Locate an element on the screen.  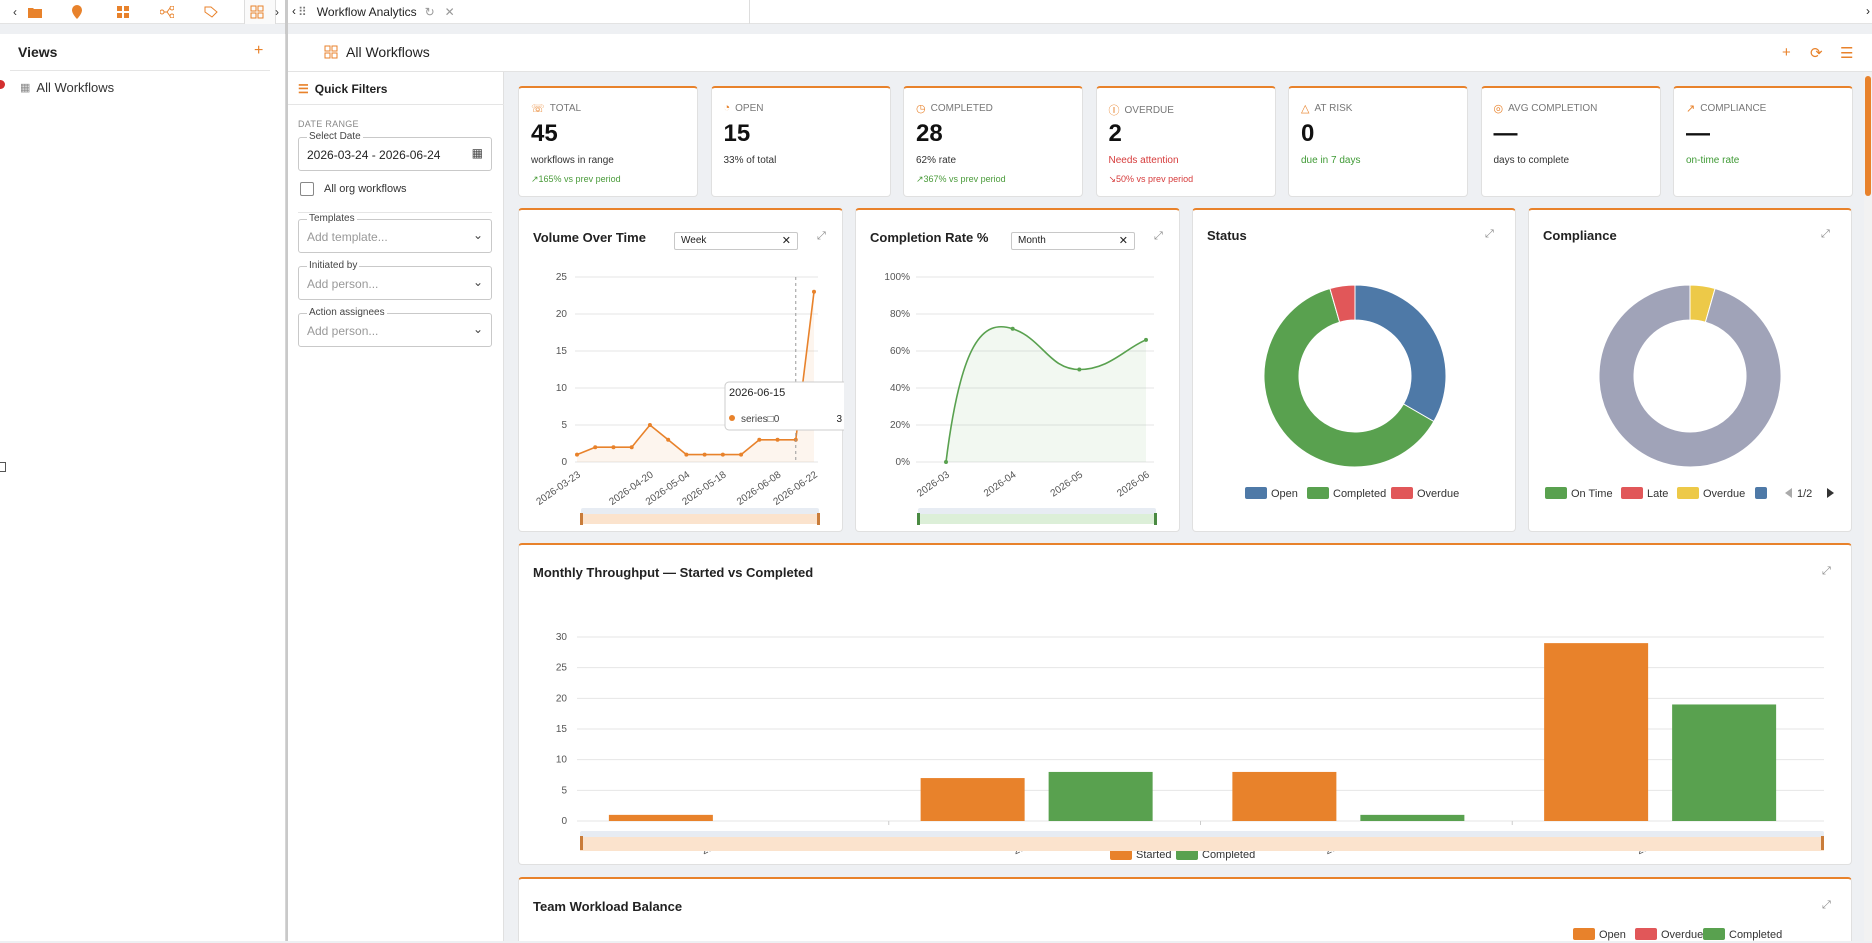
kpi-trend: ↘50% vs prev period is located at coordinates (1151, 179).